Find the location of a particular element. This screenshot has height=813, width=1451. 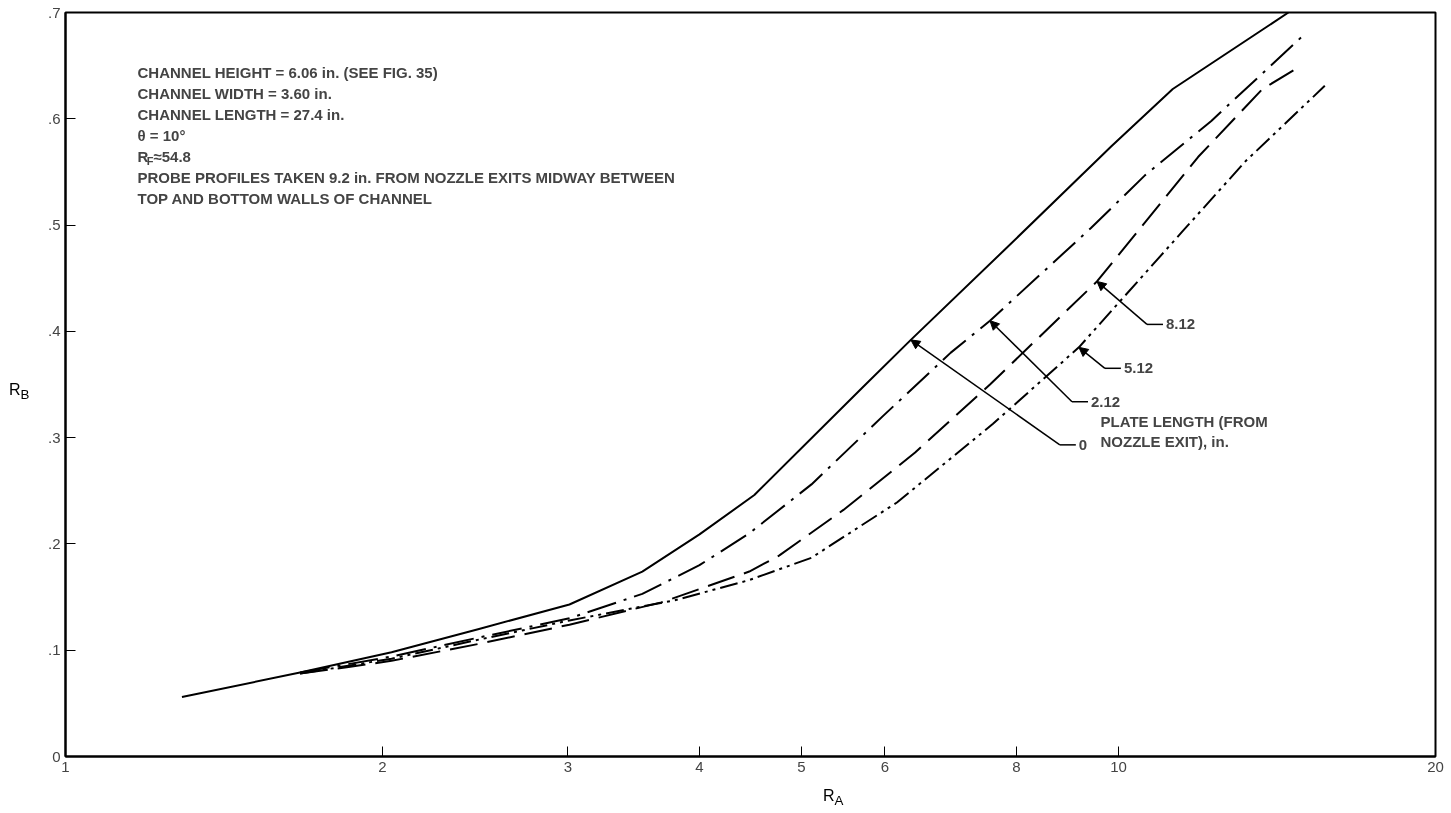

annotation: 8.12 is located at coordinates (1180, 324).